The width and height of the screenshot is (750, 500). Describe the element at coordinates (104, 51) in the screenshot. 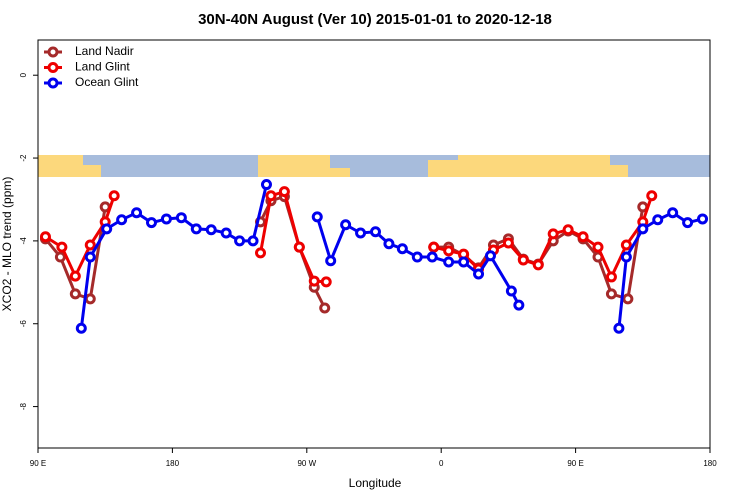

I see `legend-label: Land Nadir` at that location.